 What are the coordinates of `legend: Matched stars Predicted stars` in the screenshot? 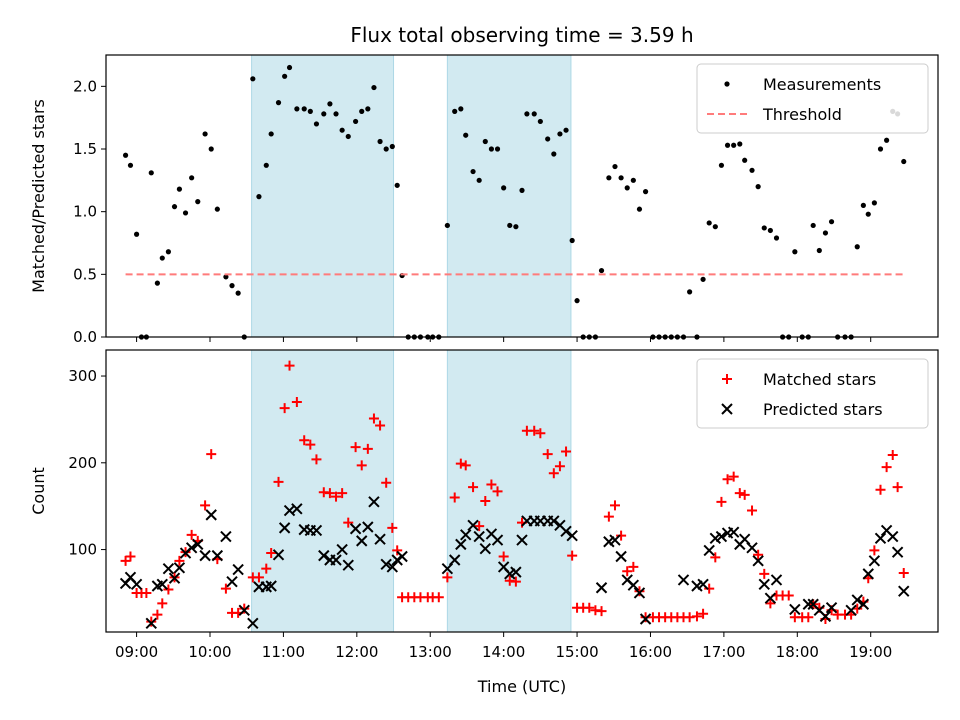 It's located at (812, 393).